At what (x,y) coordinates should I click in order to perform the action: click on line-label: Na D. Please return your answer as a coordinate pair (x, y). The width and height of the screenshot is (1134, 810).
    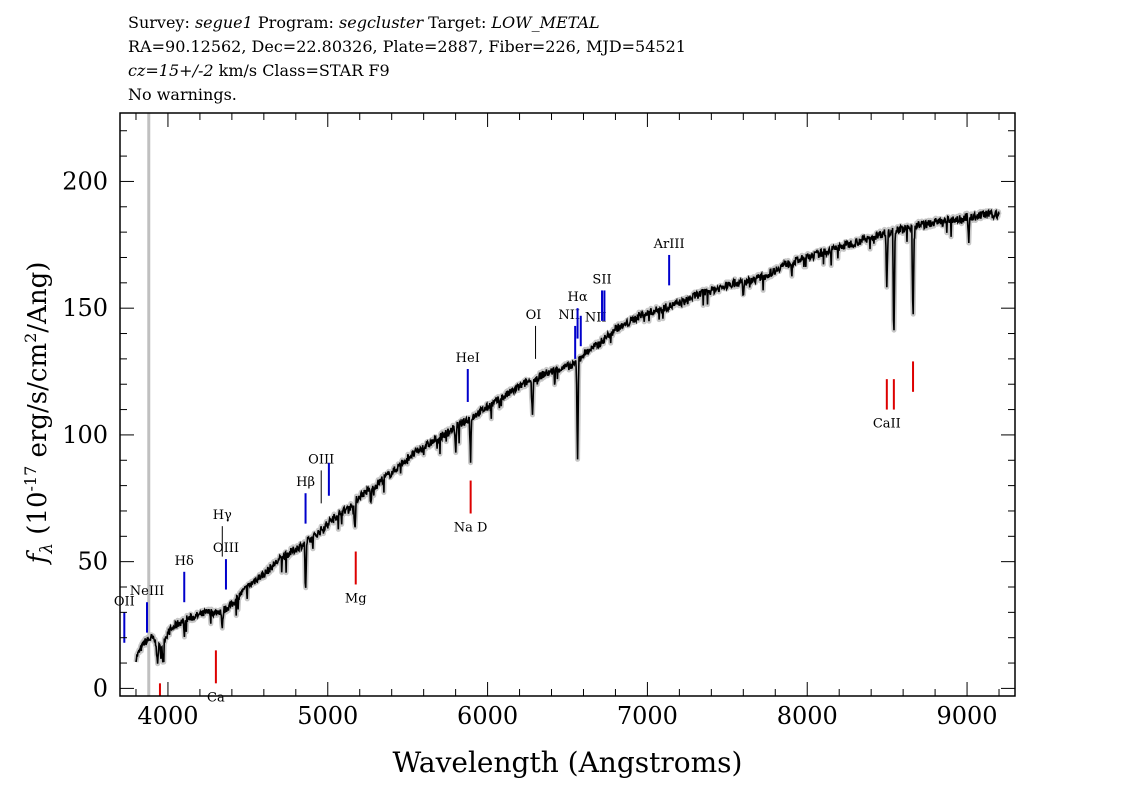
    Looking at the image, I should click on (471, 527).